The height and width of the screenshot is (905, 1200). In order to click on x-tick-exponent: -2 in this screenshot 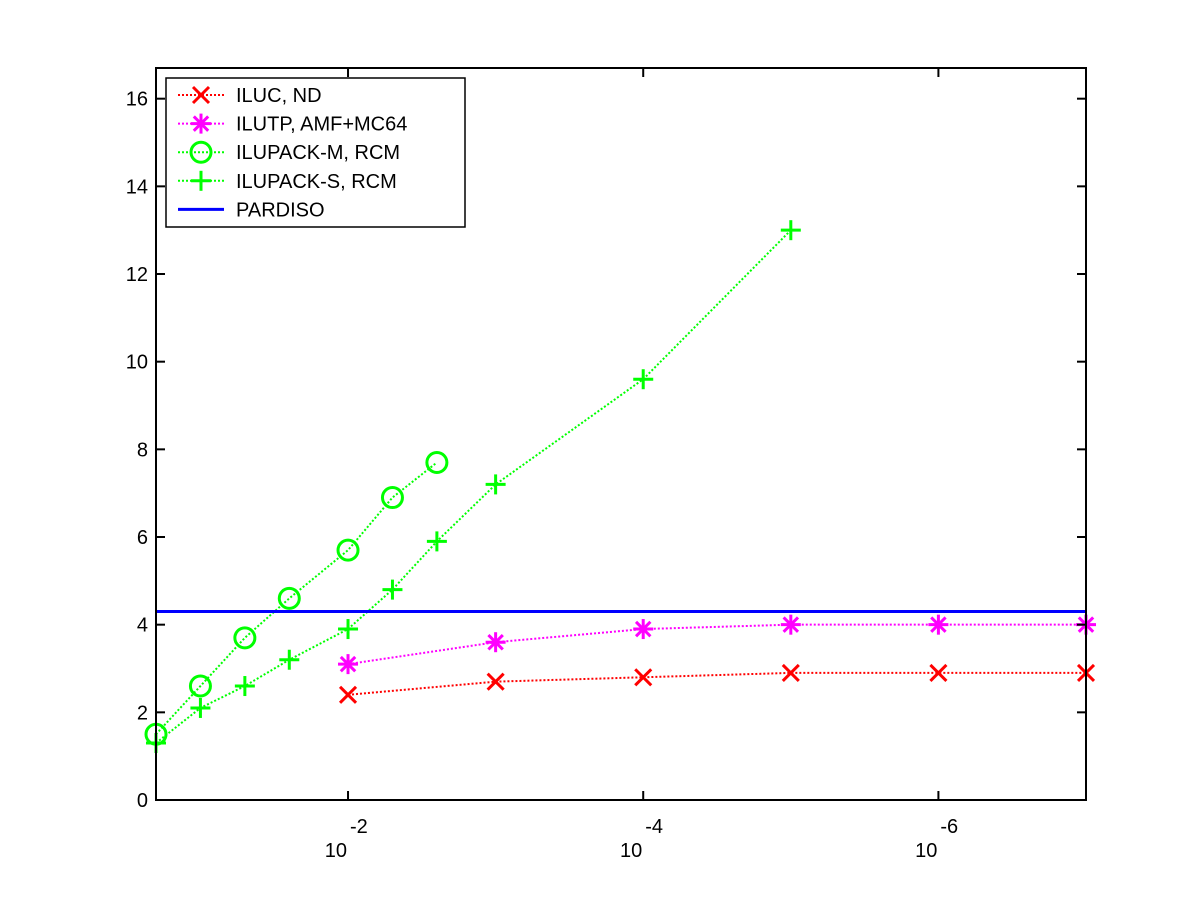, I will do `click(359, 827)`.